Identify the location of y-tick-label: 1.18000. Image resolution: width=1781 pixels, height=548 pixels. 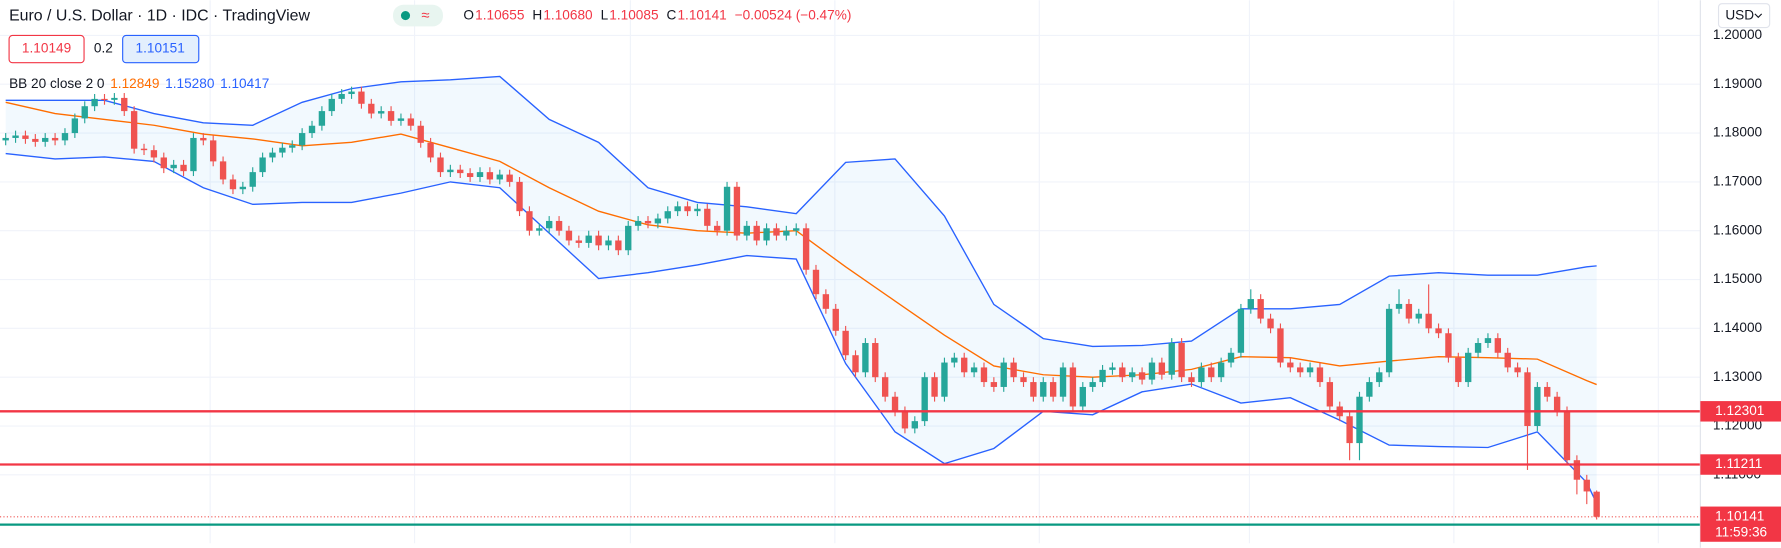
(1738, 132).